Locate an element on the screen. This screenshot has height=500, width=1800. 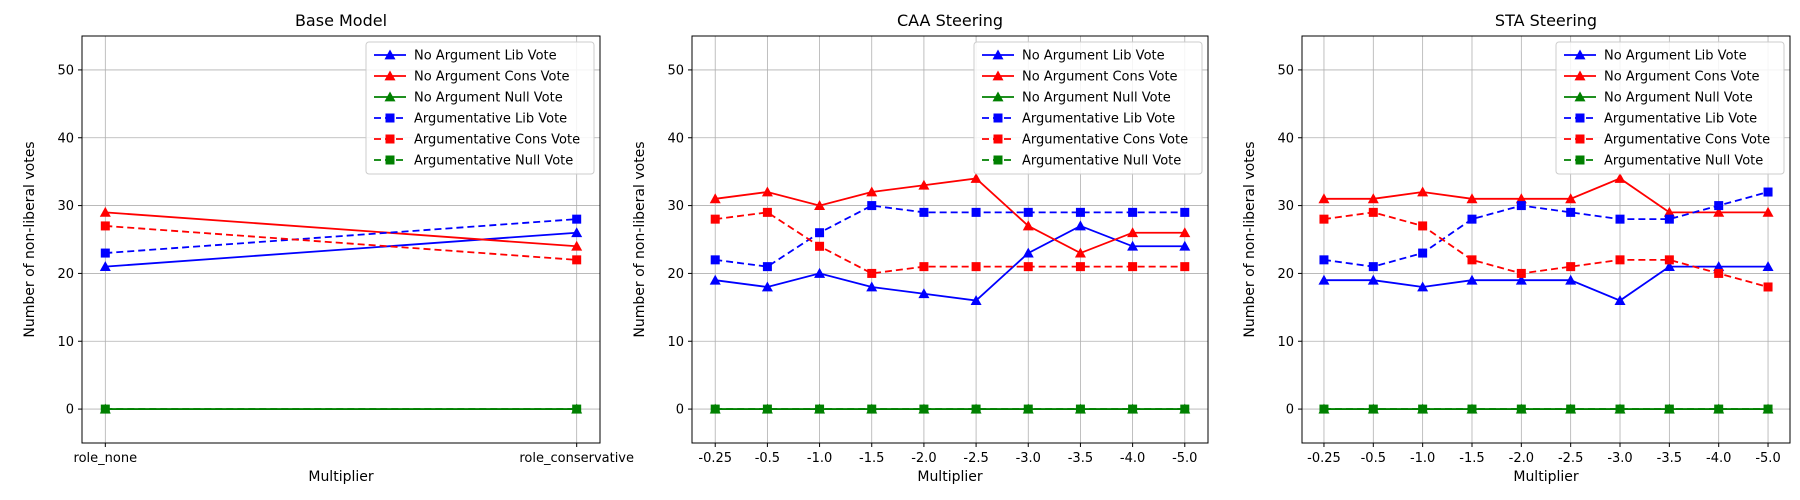
y-tick-label: 20 is located at coordinates (65, 274).